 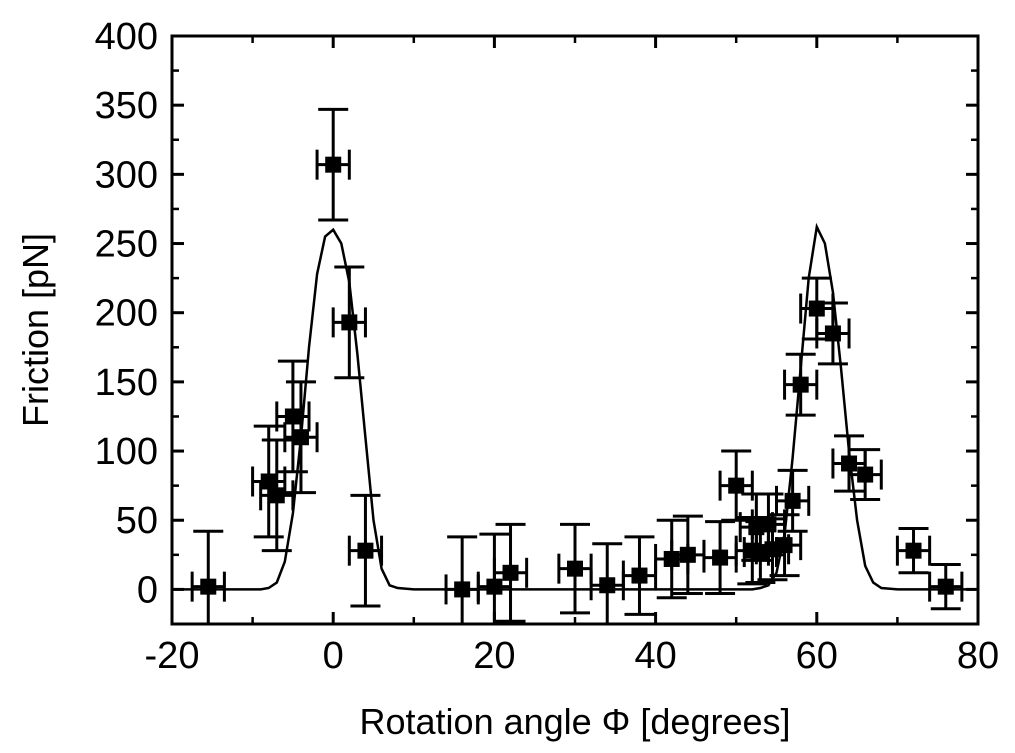 I want to click on x-axis-label: Rotation angle Φ [degrees], so click(x=575, y=721).